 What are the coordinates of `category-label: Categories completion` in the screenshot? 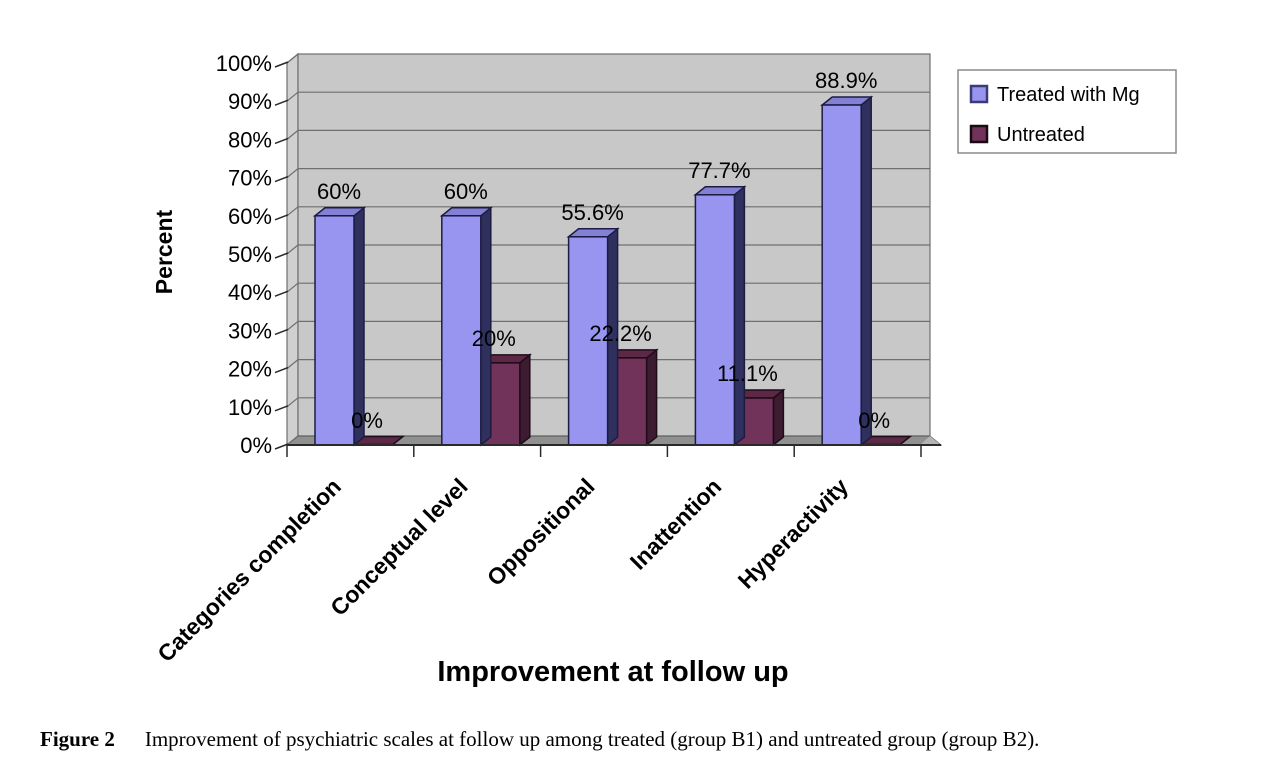 It's located at (249, 570).